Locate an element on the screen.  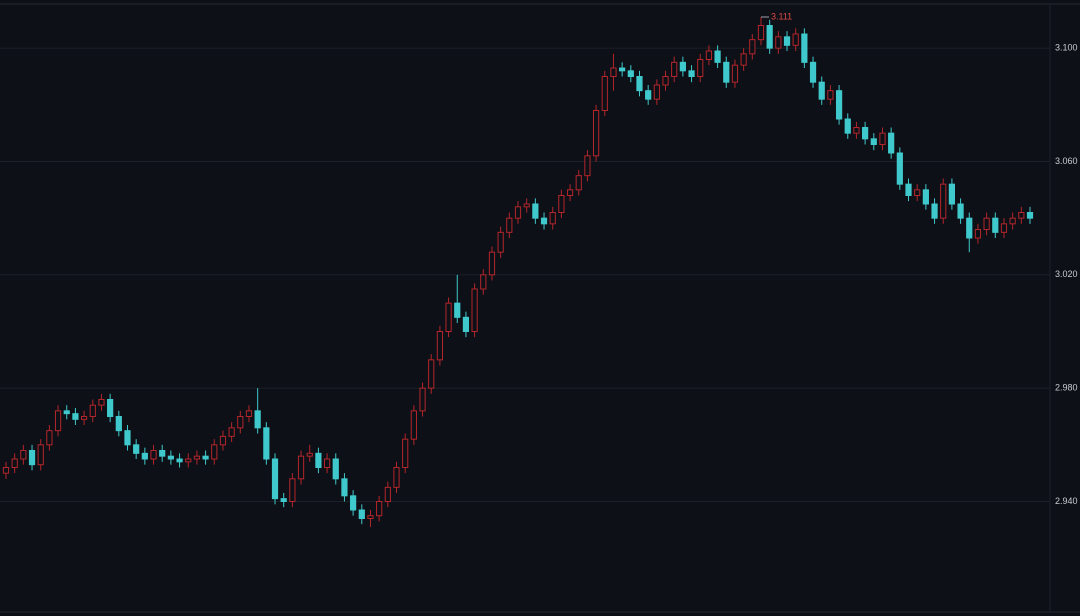
y-tick-label: 3.100 is located at coordinates (1066, 48).